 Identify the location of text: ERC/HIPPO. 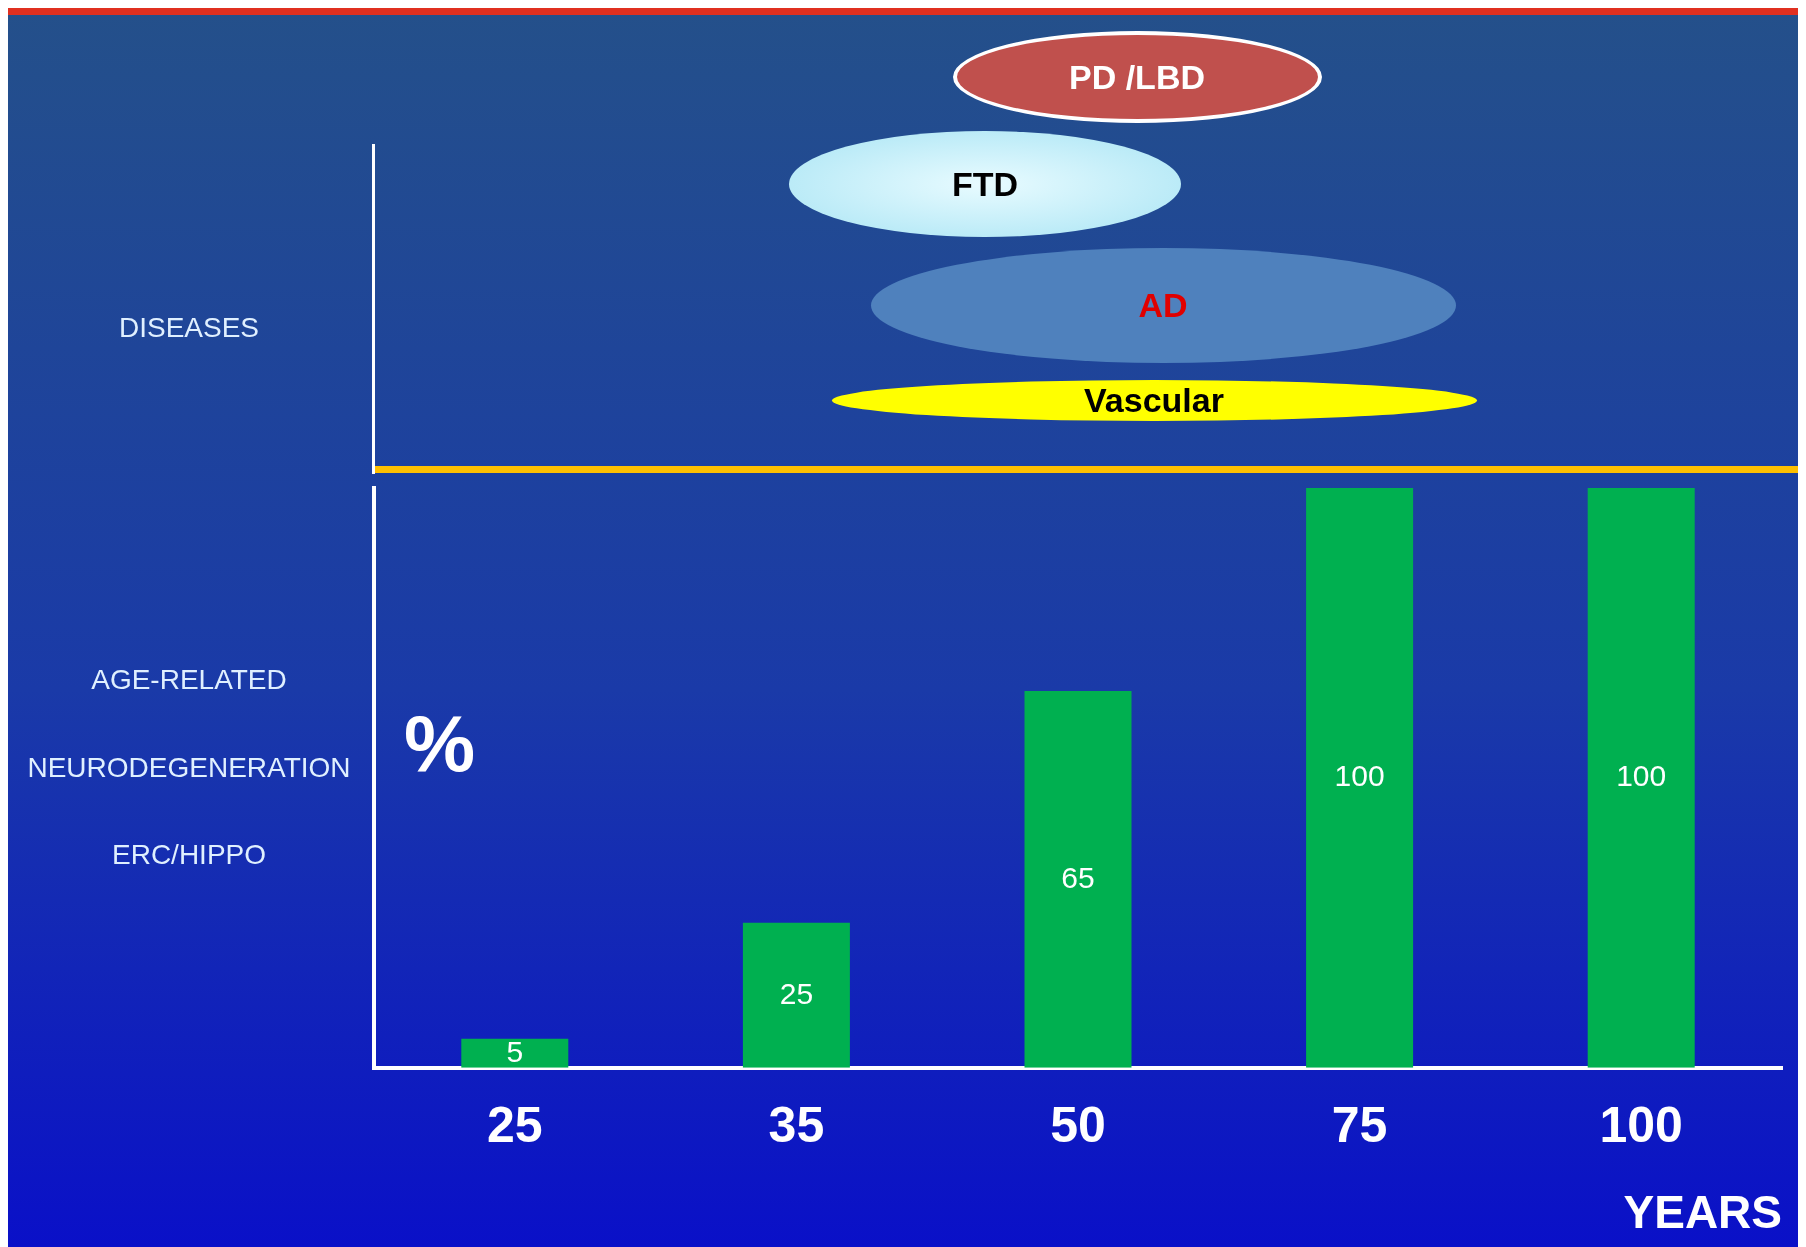
(189, 855).